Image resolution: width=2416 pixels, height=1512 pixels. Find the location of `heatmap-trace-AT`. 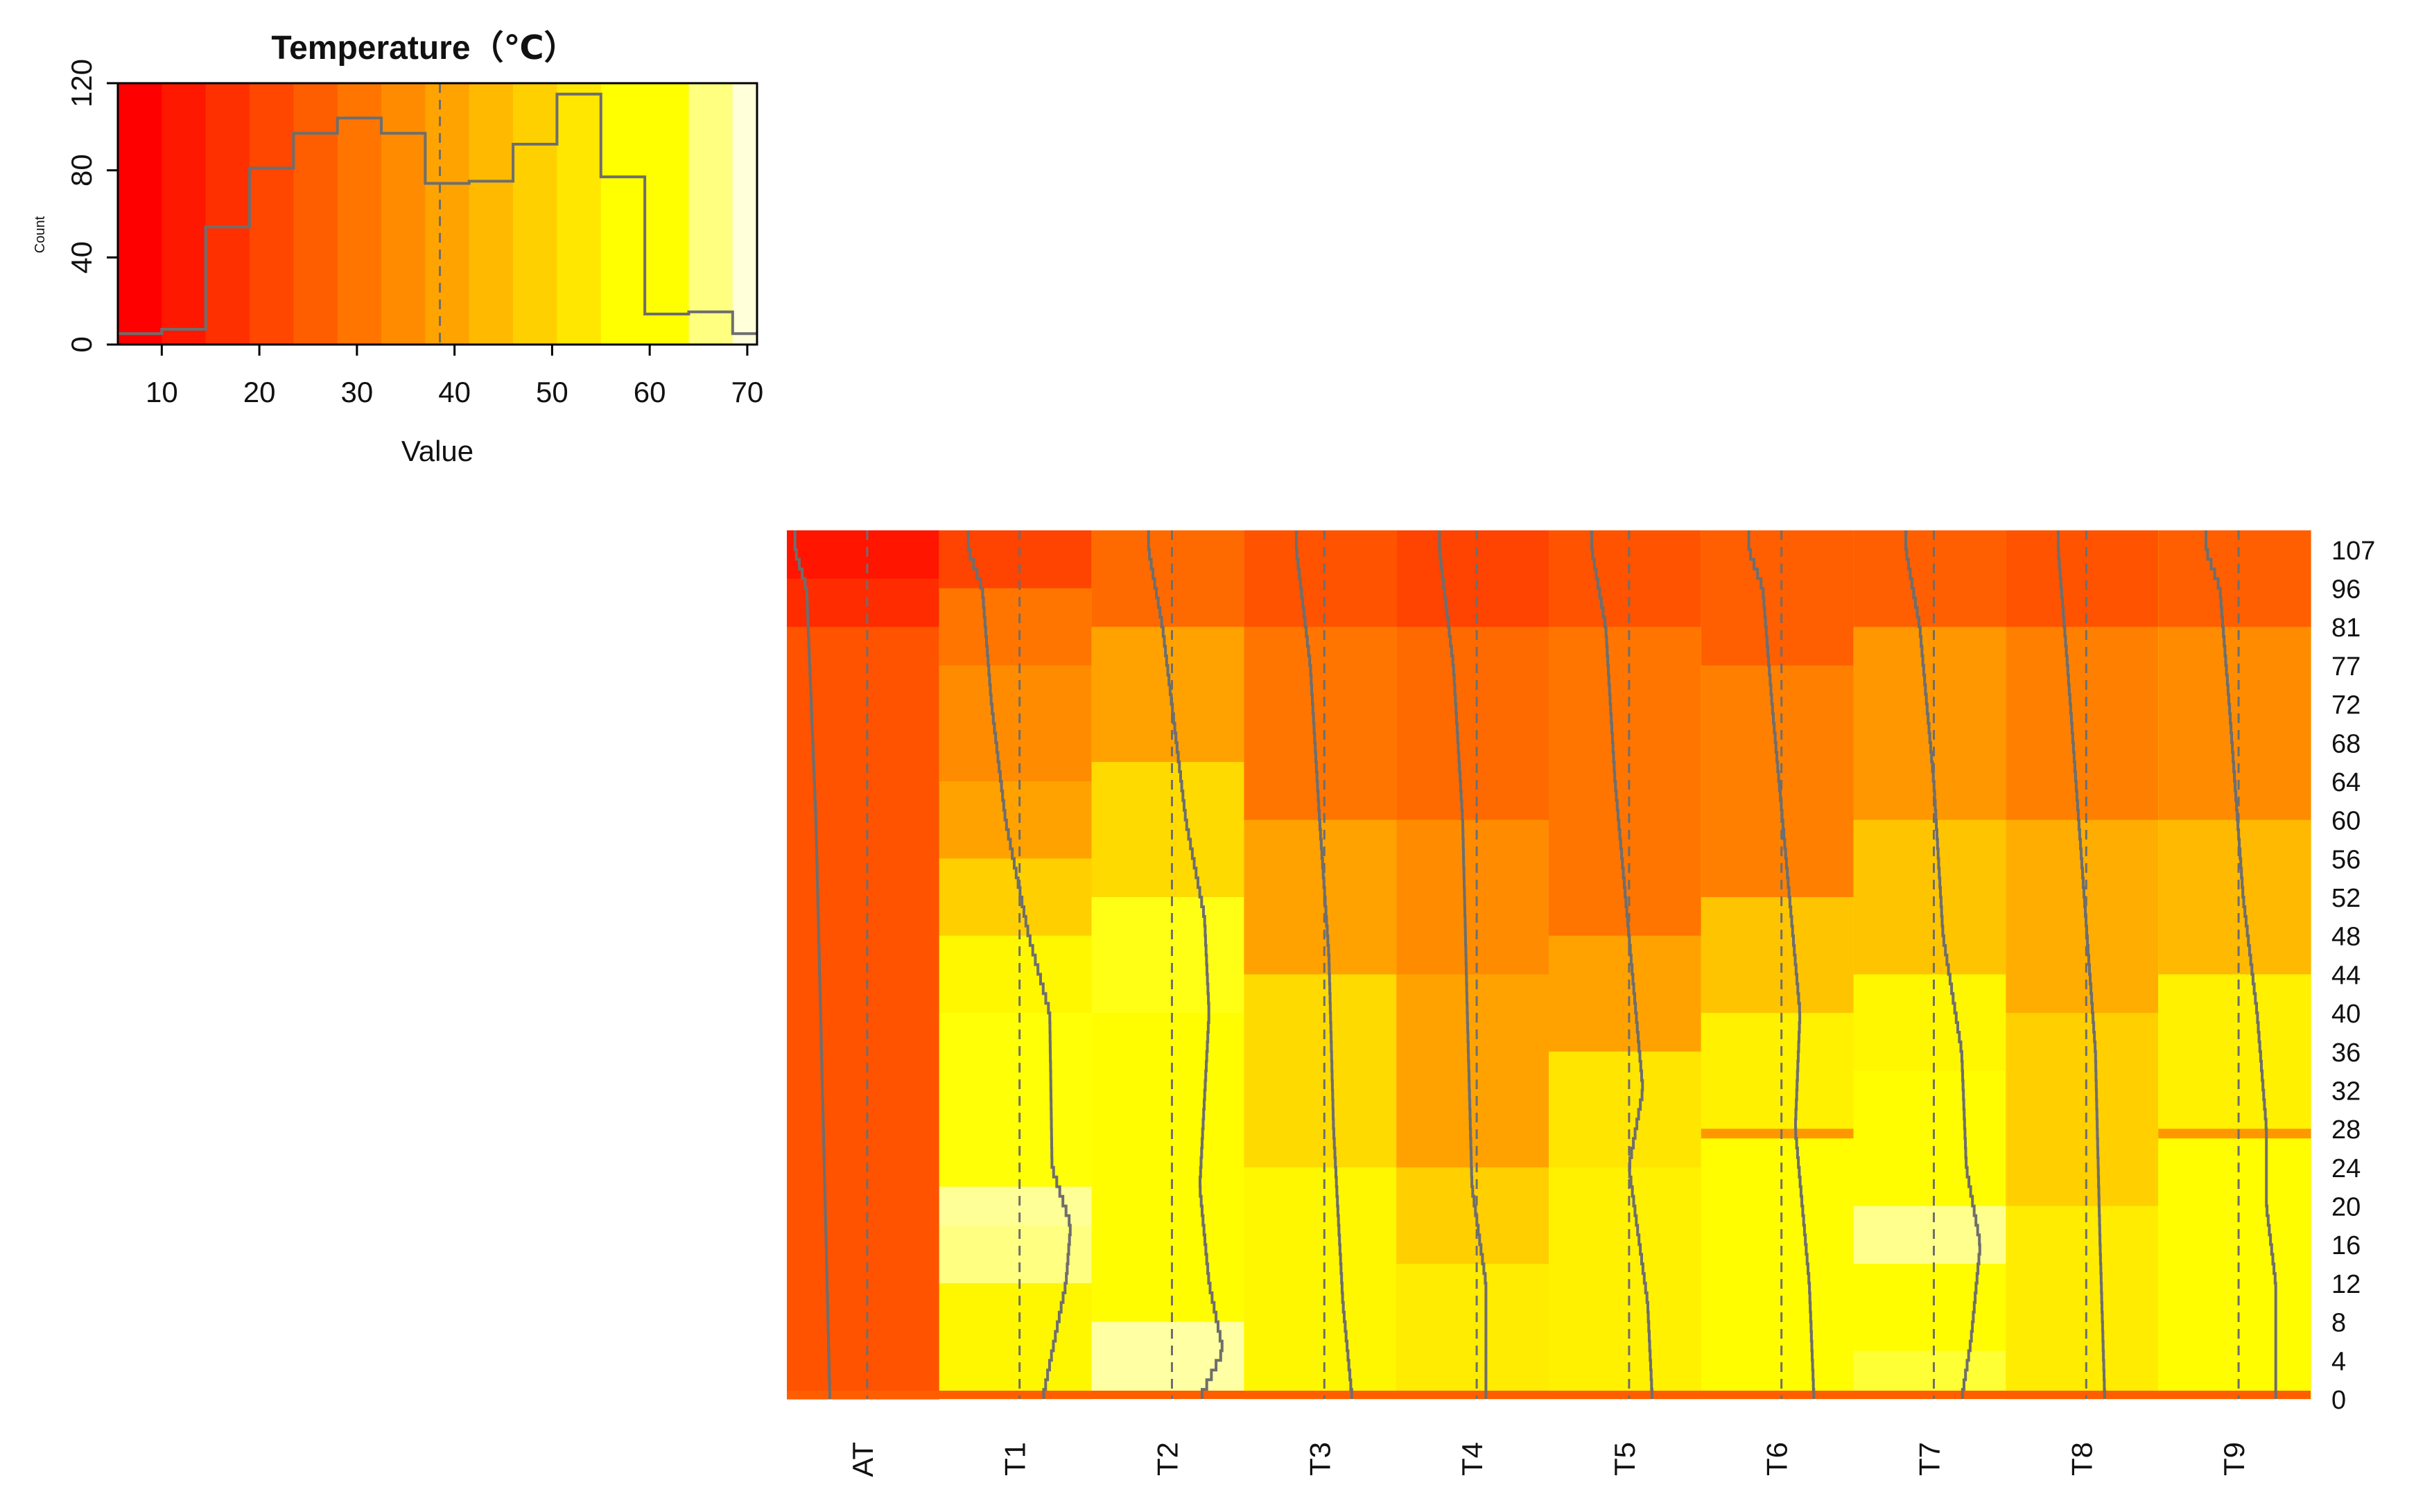

heatmap-trace-AT is located at coordinates (812, 964).